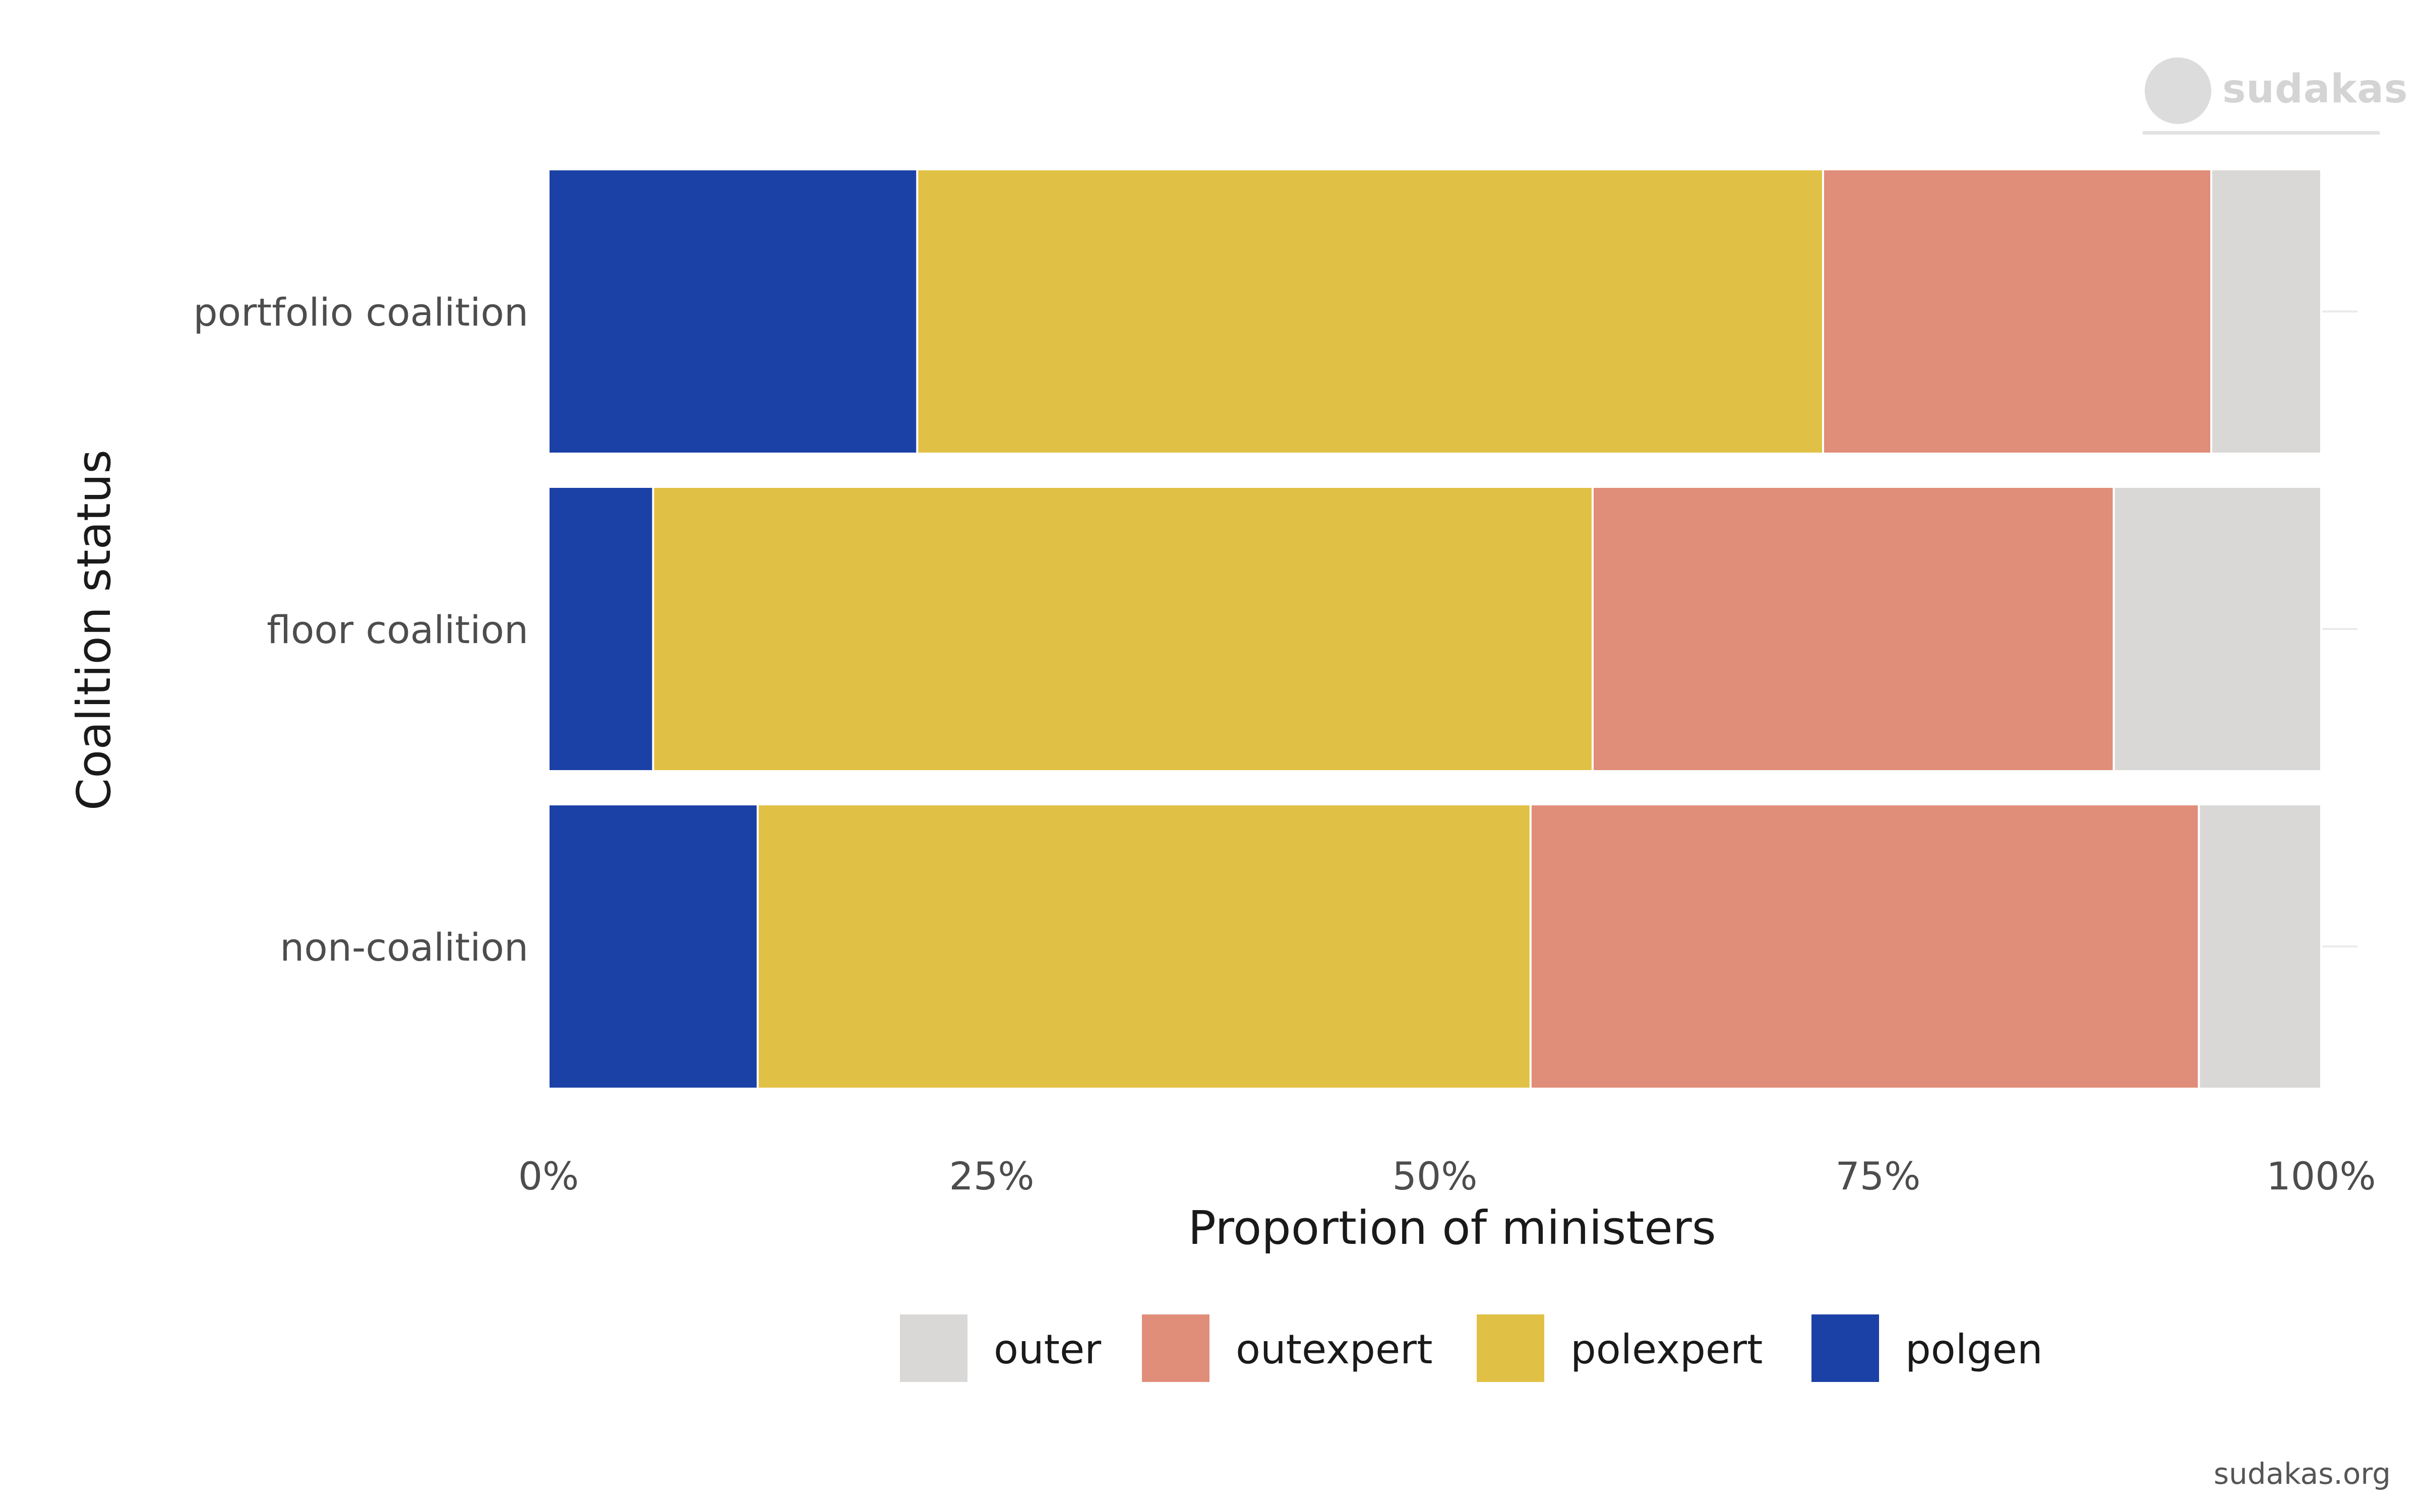 This screenshot has height=1512, width=2420. What do you see at coordinates (1123, 629) in the screenshot?
I see `bar-polexpert-floor-coalition` at bounding box center [1123, 629].